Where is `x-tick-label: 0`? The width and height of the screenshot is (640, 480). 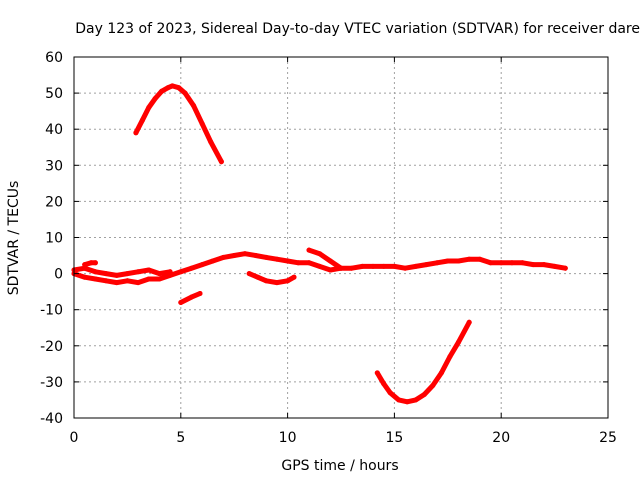
x-tick-label: 0 is located at coordinates (74, 438).